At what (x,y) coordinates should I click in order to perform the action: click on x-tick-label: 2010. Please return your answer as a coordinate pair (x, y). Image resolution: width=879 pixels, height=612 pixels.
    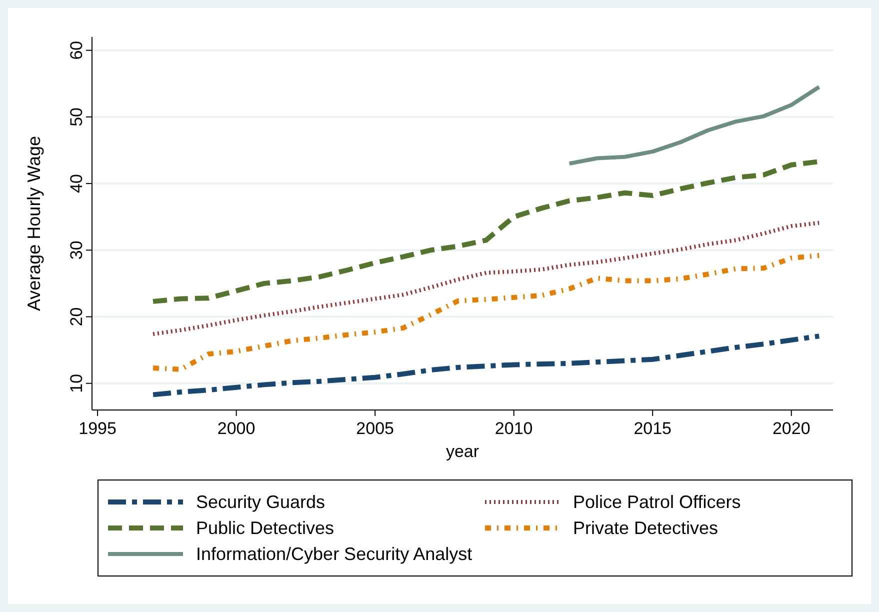
    Looking at the image, I should click on (513, 428).